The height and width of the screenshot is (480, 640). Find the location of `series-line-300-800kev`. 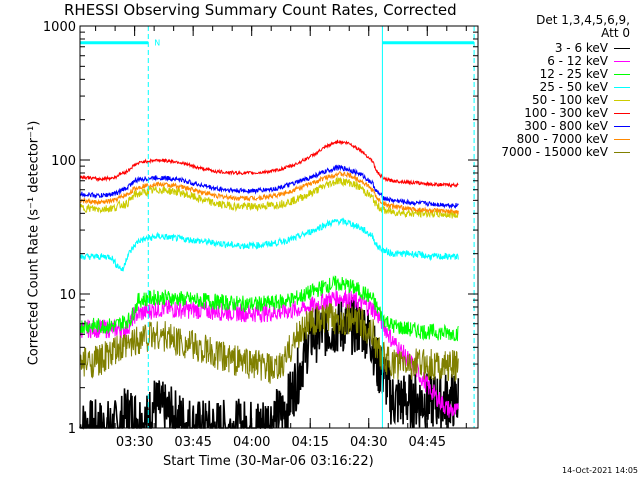

series-line-300-800kev is located at coordinates (269, 187).